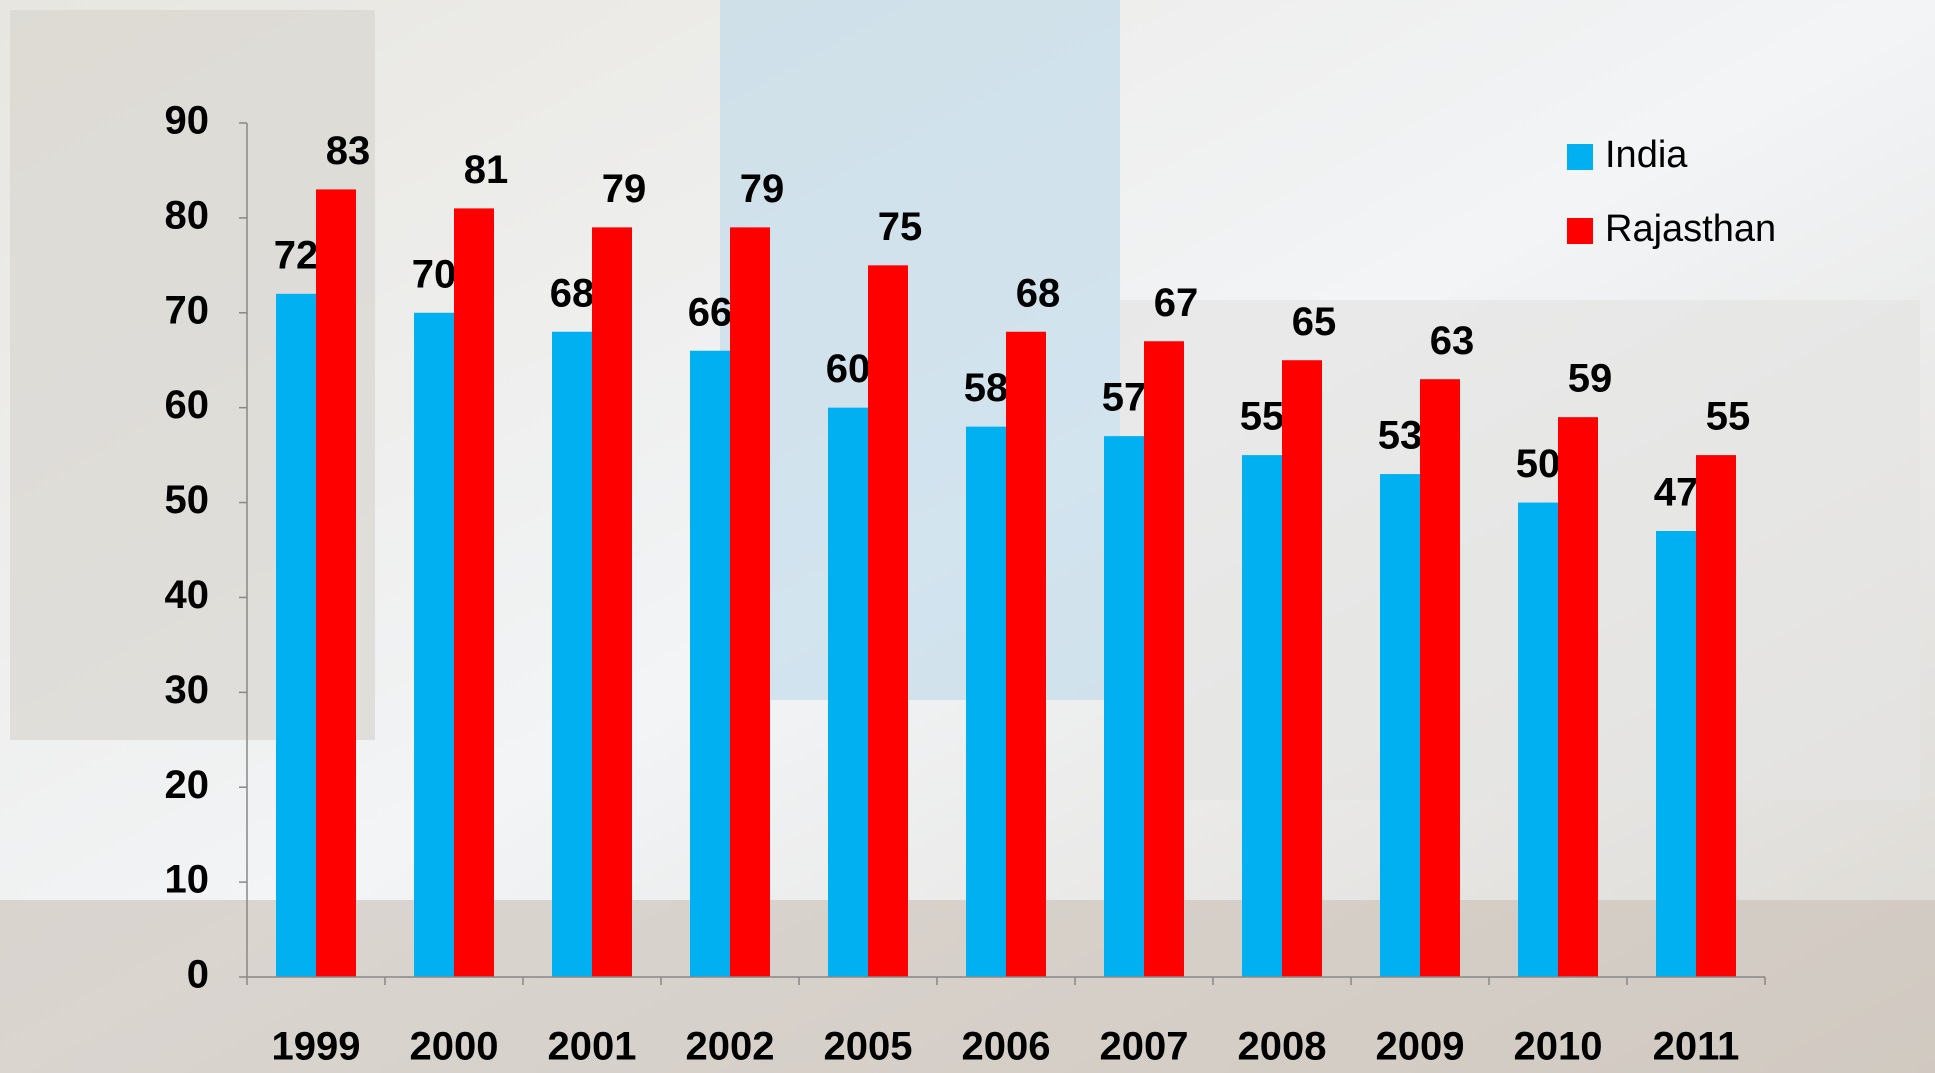 The height and width of the screenshot is (1073, 1935). Describe the element at coordinates (187, 500) in the screenshot. I see `y-tick-label: 50` at that location.